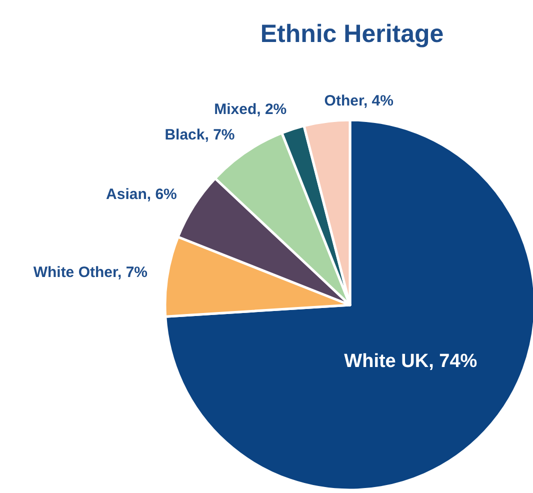 This screenshot has width=533, height=493. What do you see at coordinates (90, 272) in the screenshot?
I see `slice-label: White Other, 7%` at bounding box center [90, 272].